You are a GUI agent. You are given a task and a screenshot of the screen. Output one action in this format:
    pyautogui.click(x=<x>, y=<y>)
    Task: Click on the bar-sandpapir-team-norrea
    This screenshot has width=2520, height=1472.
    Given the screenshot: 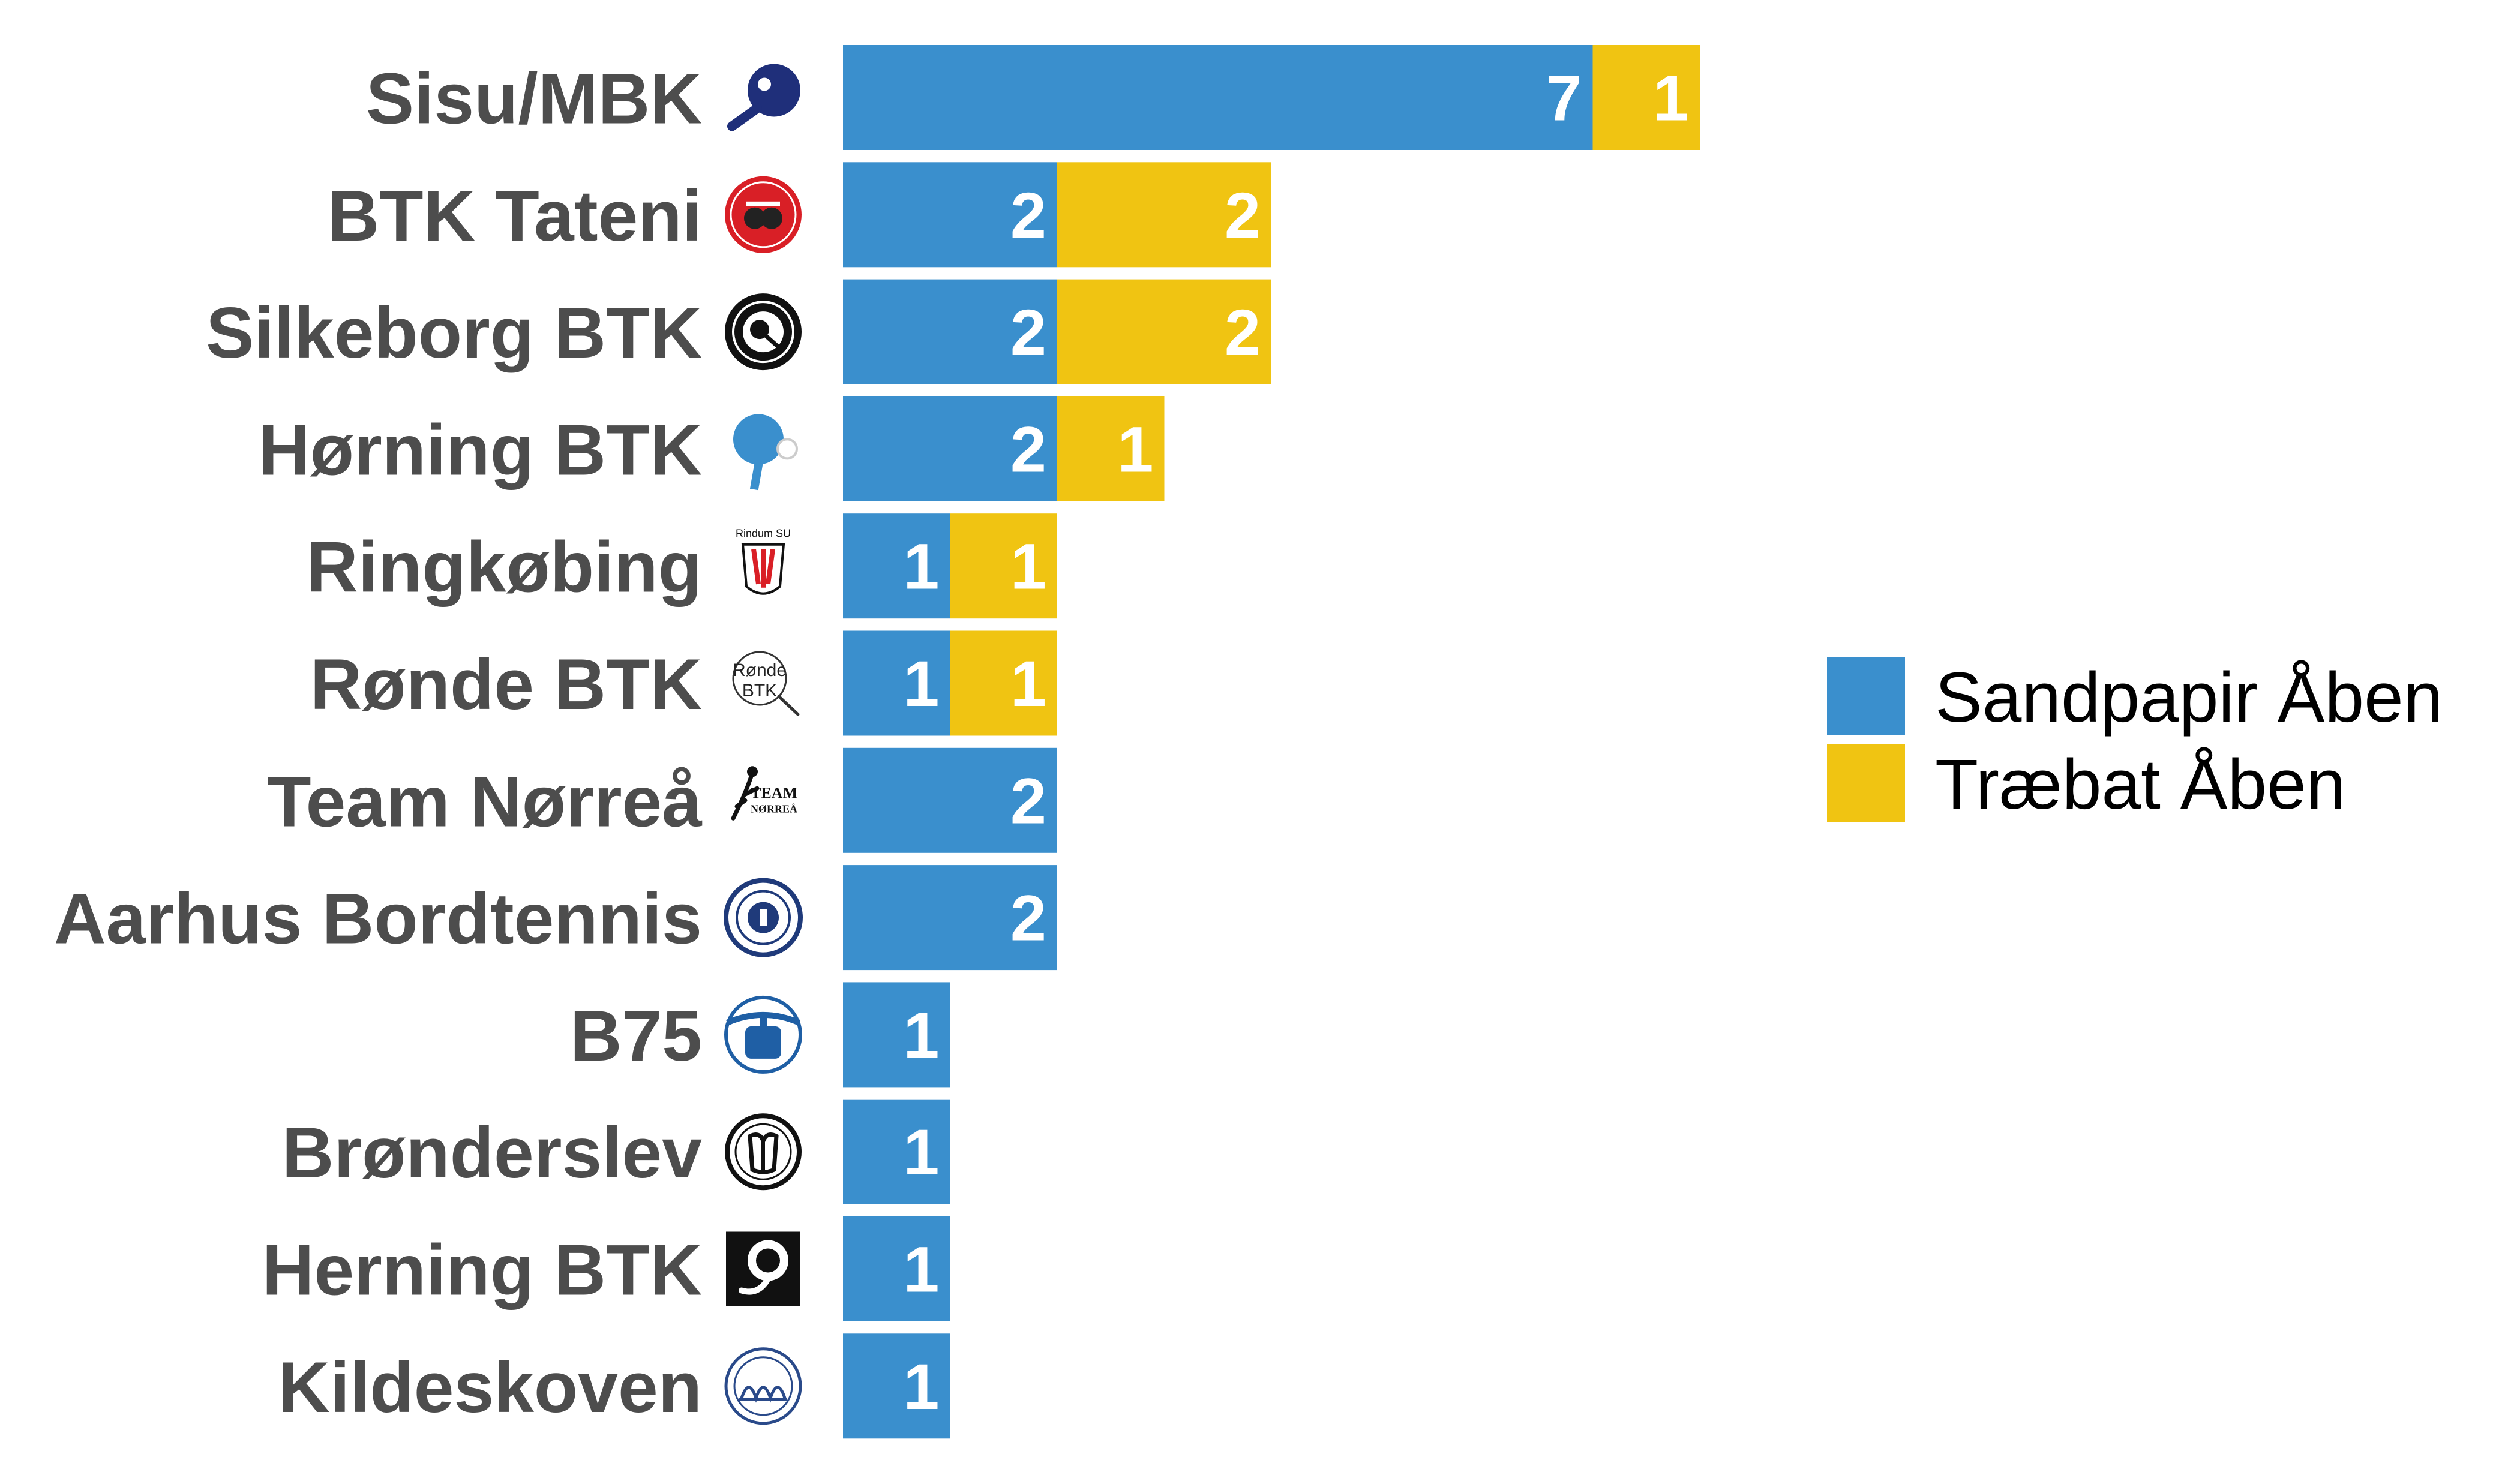 What is the action you would take?
    pyautogui.click(x=950, y=800)
    